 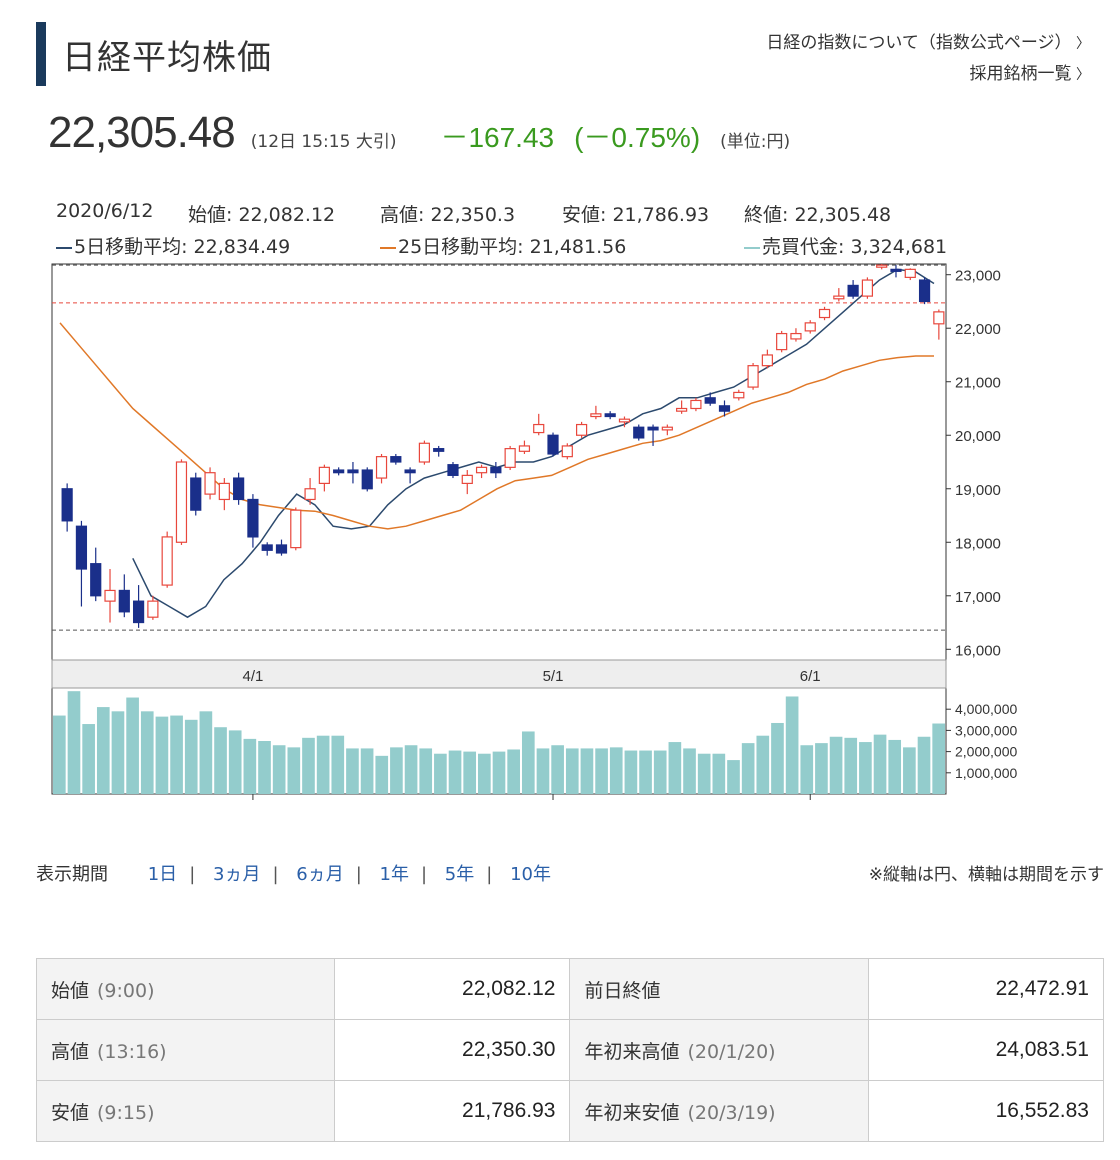 What do you see at coordinates (105, 211) in the screenshot?
I see `ohlc-date: 2020/6/12` at bounding box center [105, 211].